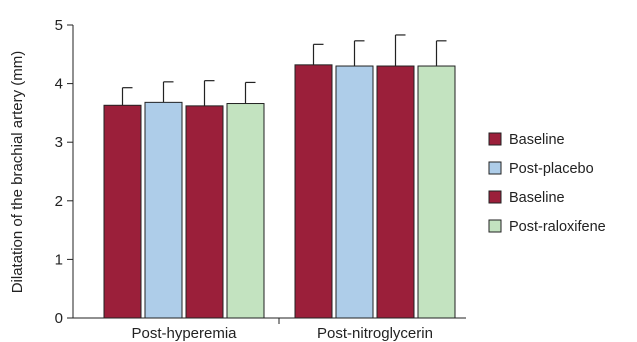  I want to click on legend-label-3: Post-raloxifene, so click(557, 227).